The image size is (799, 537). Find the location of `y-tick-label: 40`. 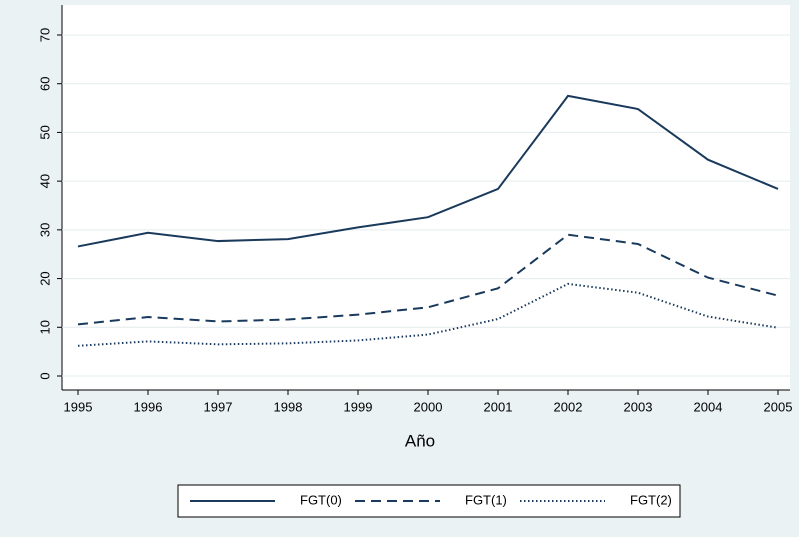

y-tick-label: 40 is located at coordinates (44, 181).